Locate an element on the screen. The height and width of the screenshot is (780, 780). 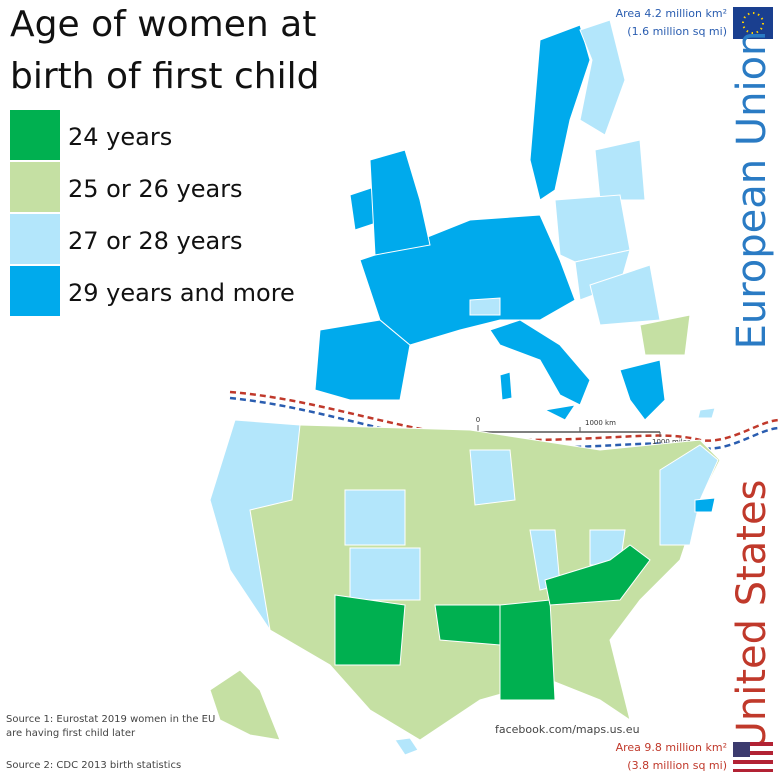
legend-label: 25 or 26 years is located at coordinates (155, 189).